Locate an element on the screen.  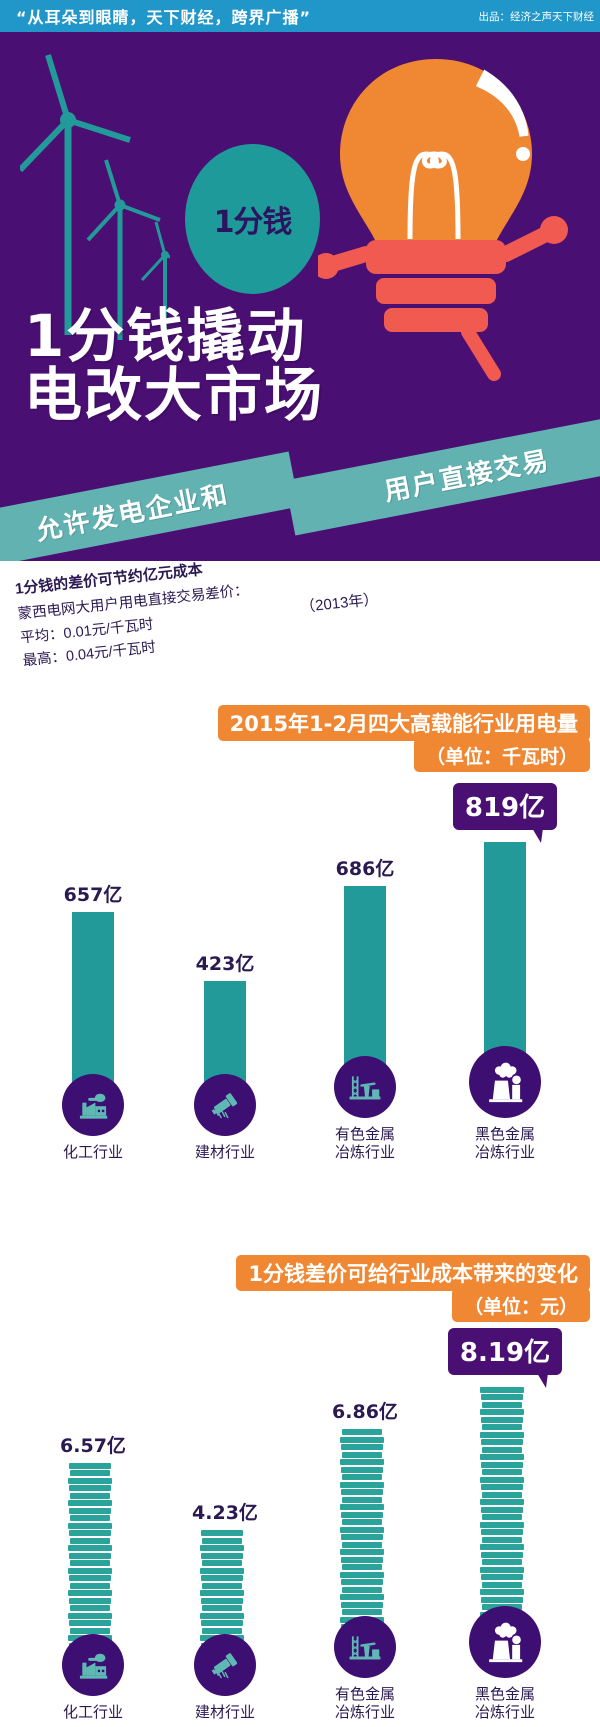
chart-column: 6.86亿 有色金属 冶炼行业 is located at coordinates (365, 1560).